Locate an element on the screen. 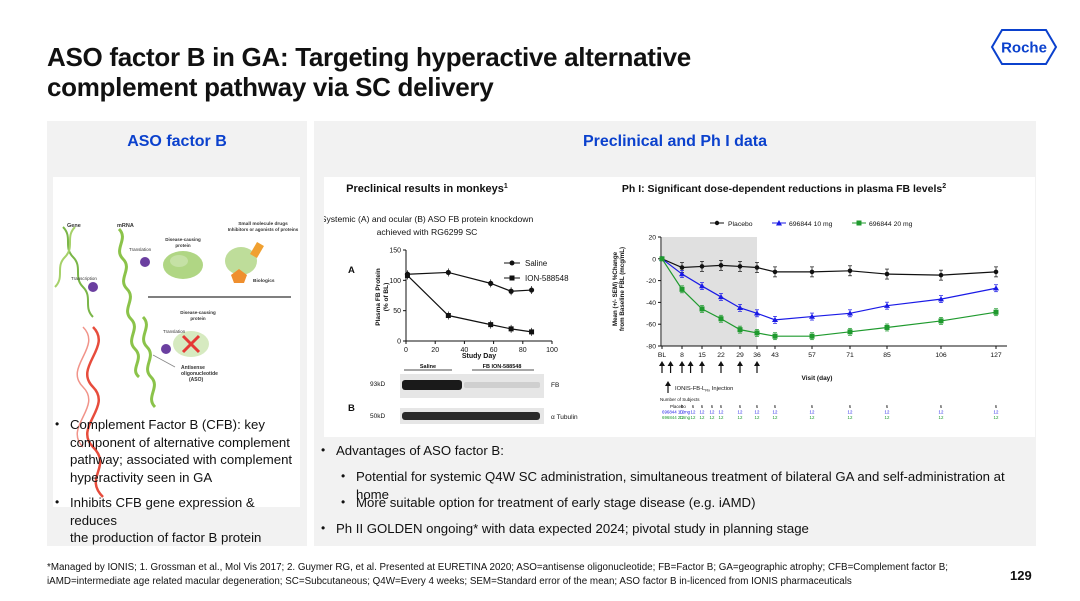 The height and width of the screenshot is (601, 1080). ph1-ytick-label: 20 is located at coordinates (652, 238).